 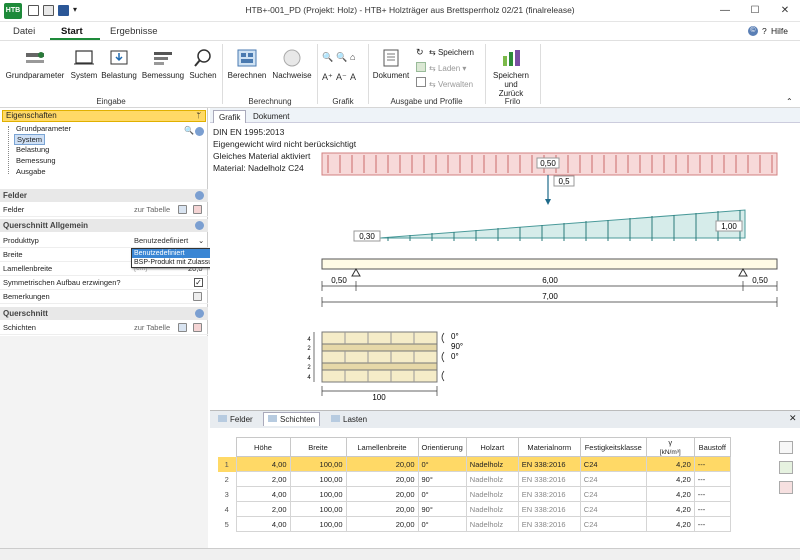 I want to click on save-icon, so click(x=48, y=10).